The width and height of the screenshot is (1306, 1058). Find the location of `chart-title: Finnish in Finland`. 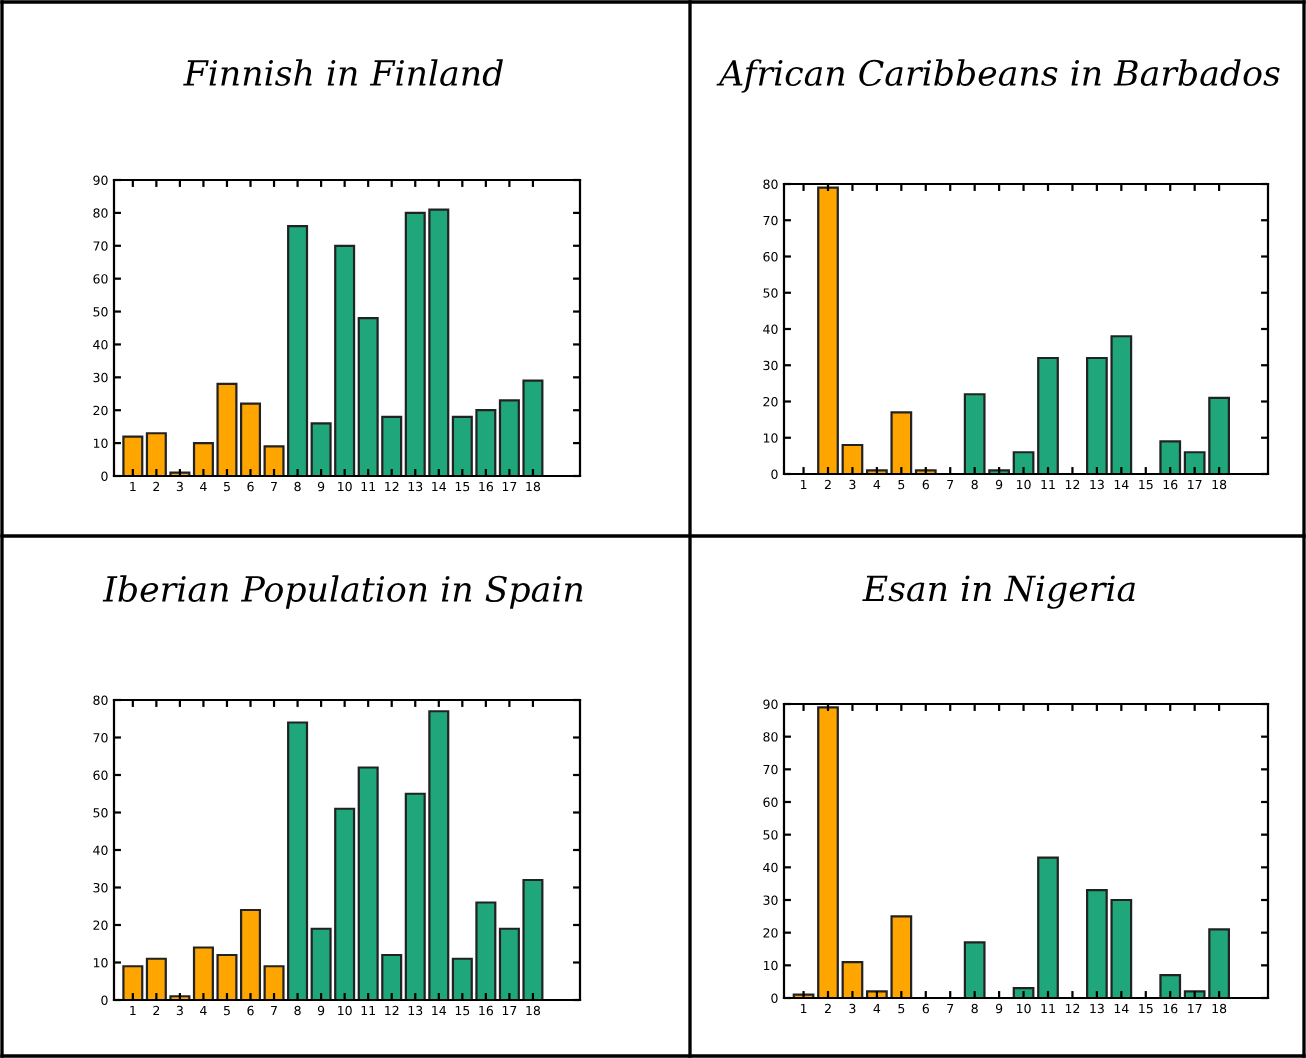

chart-title: Finnish in Finland is located at coordinates (343, 73).